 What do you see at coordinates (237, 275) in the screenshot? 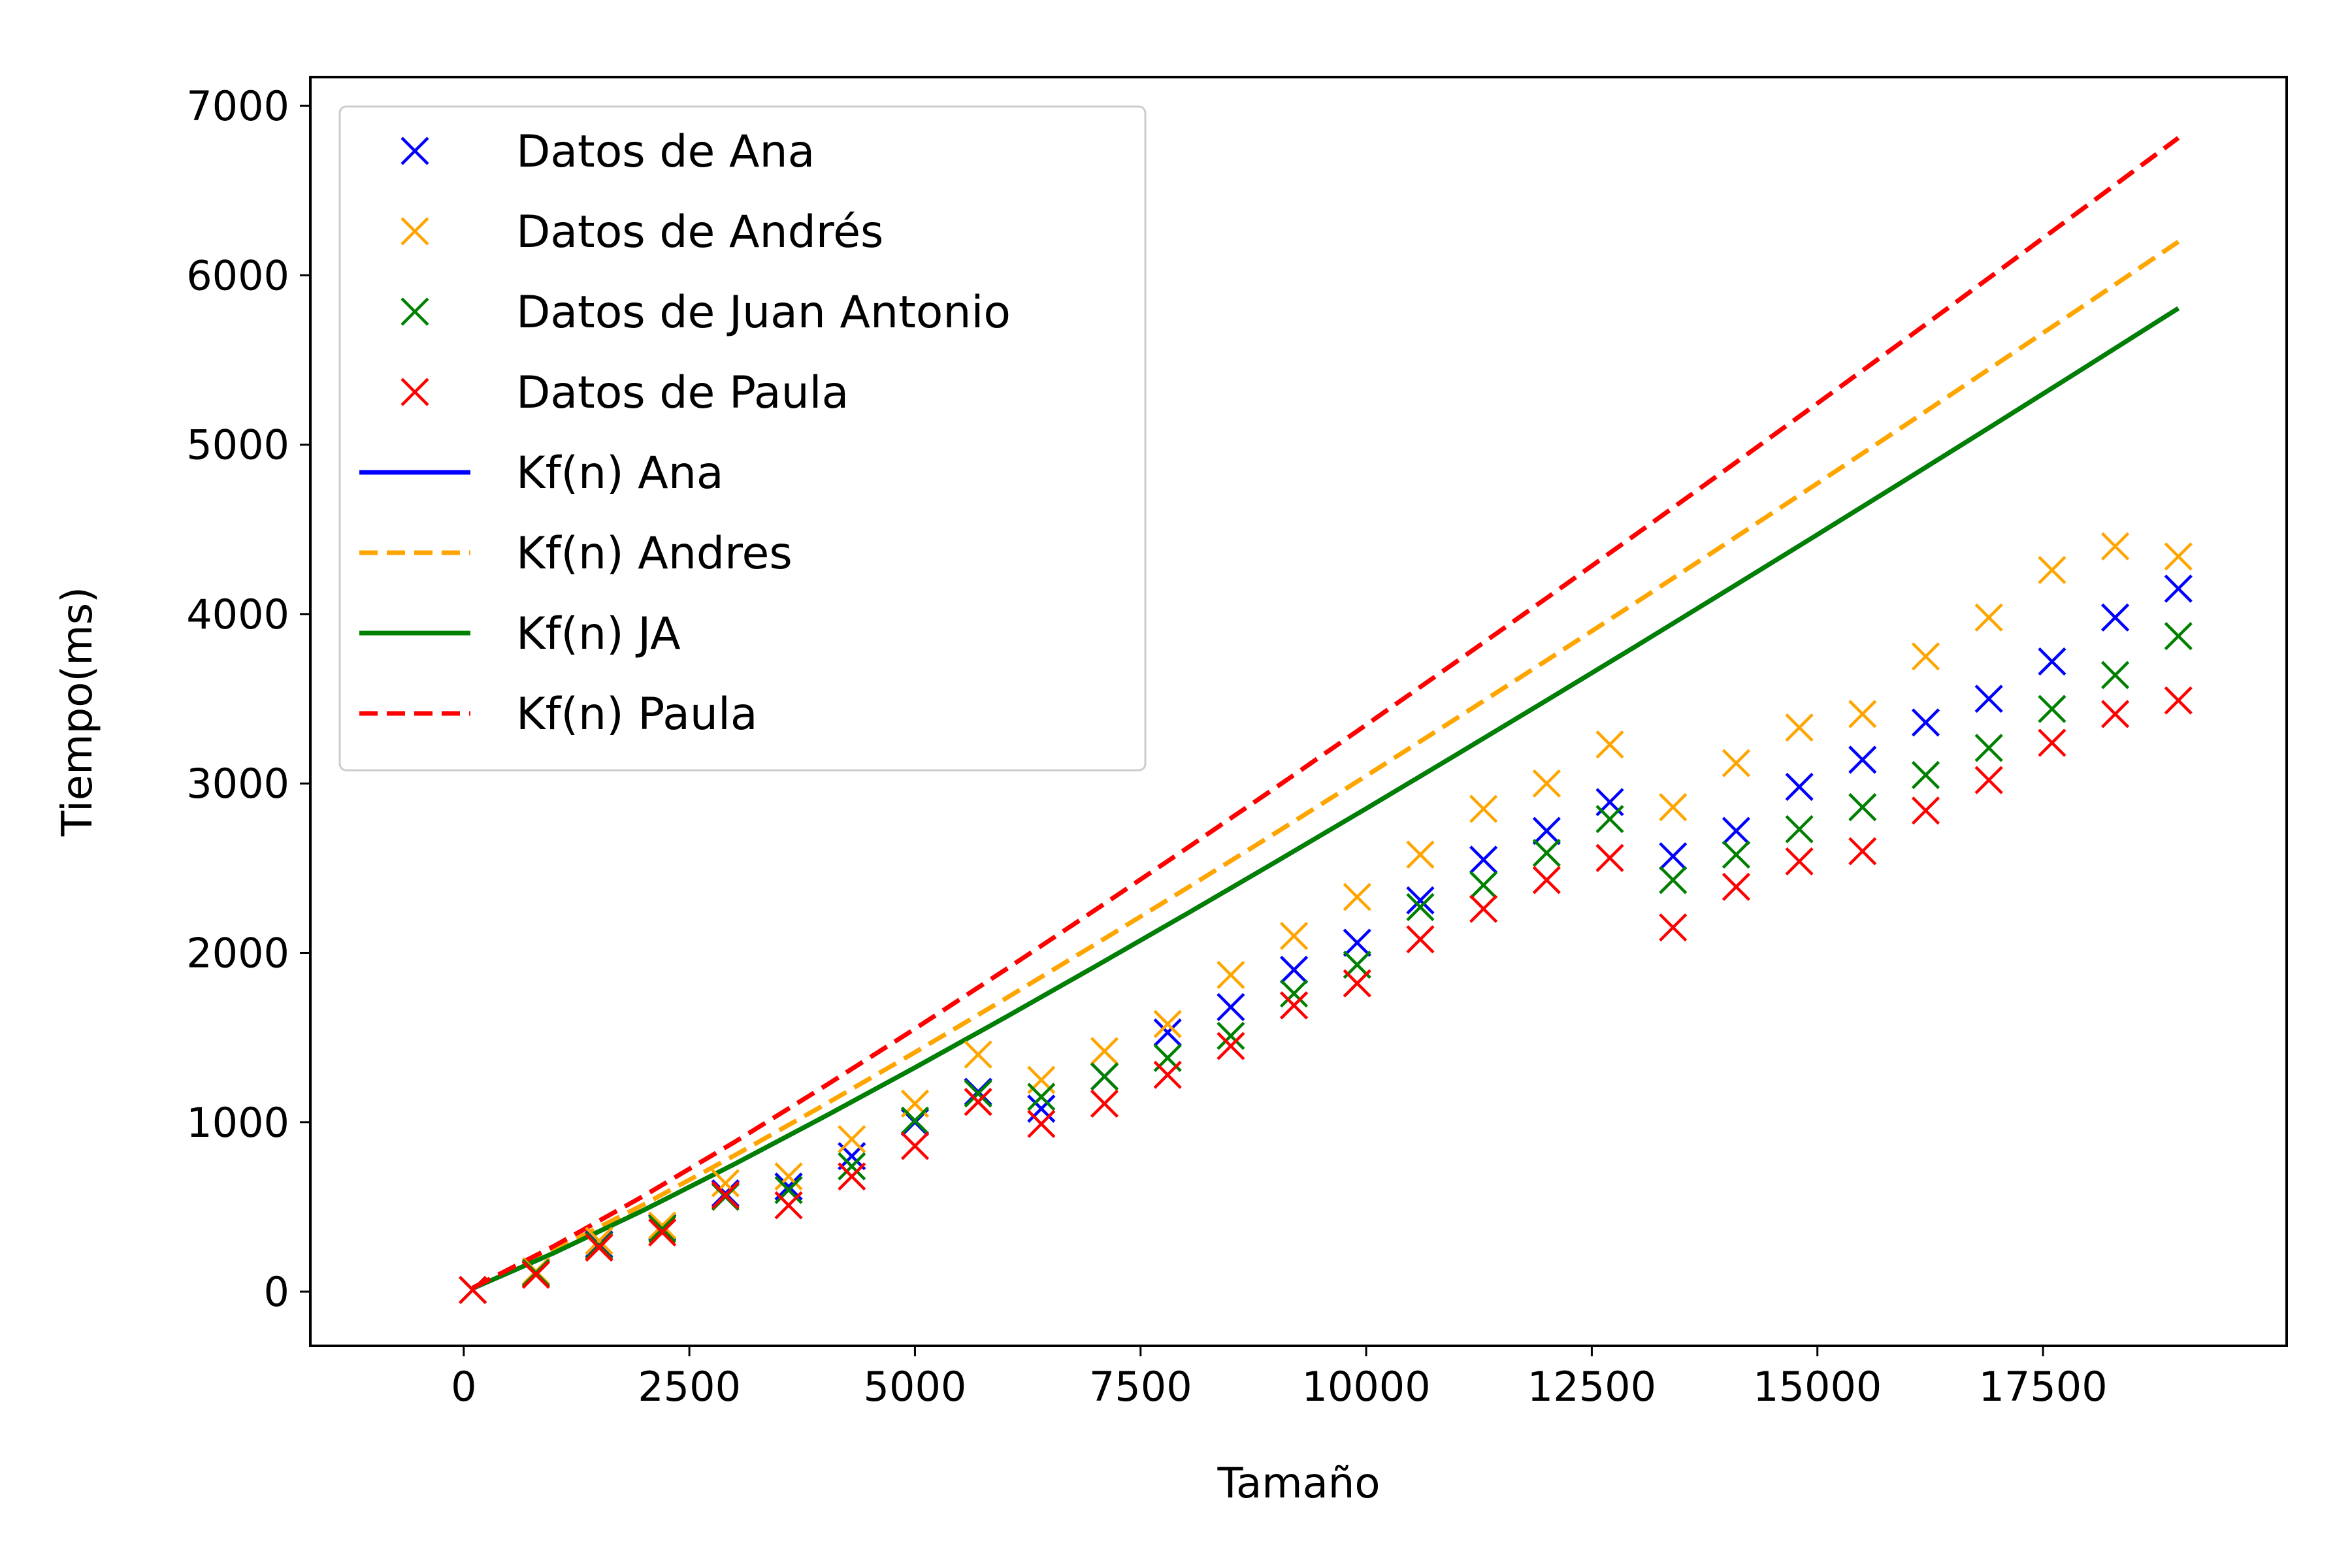
I see `y-tick-label: 6000` at bounding box center [237, 275].